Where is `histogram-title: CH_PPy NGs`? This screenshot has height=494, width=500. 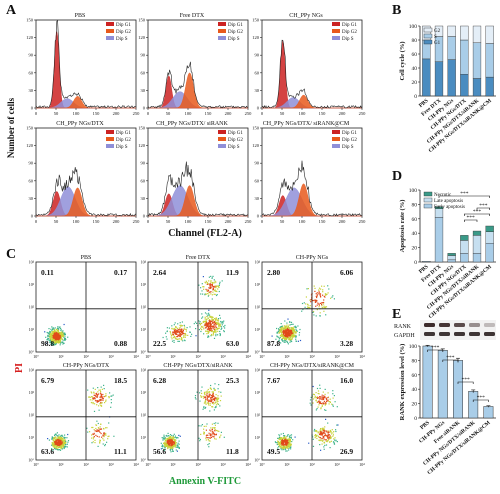 histogram-title: CH_PPy NGs is located at coordinates (306, 16).